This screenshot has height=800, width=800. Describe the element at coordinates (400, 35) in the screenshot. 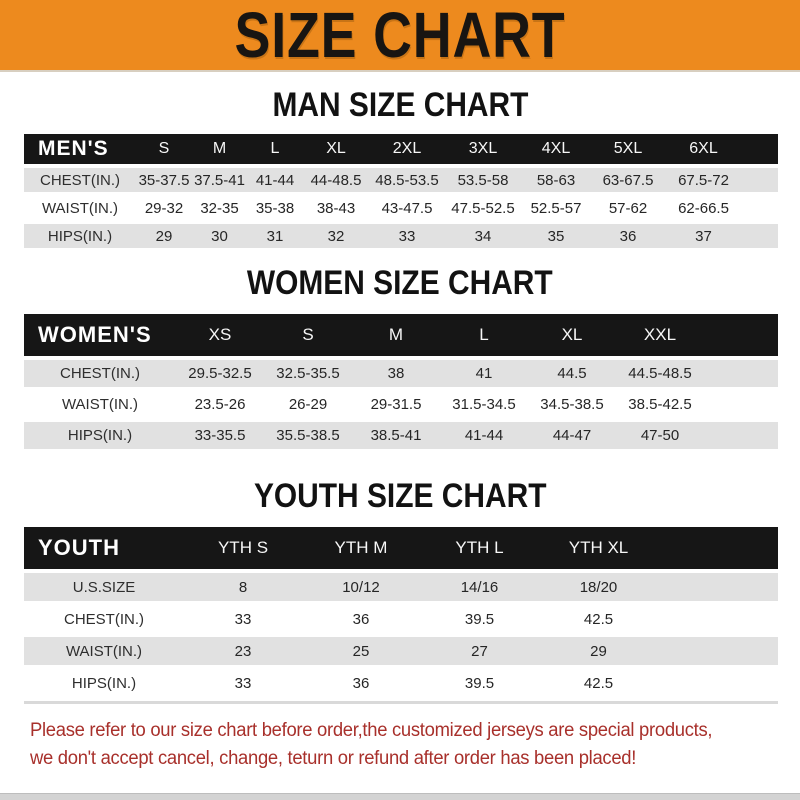

I see `page-title: SIZE CHART` at that location.